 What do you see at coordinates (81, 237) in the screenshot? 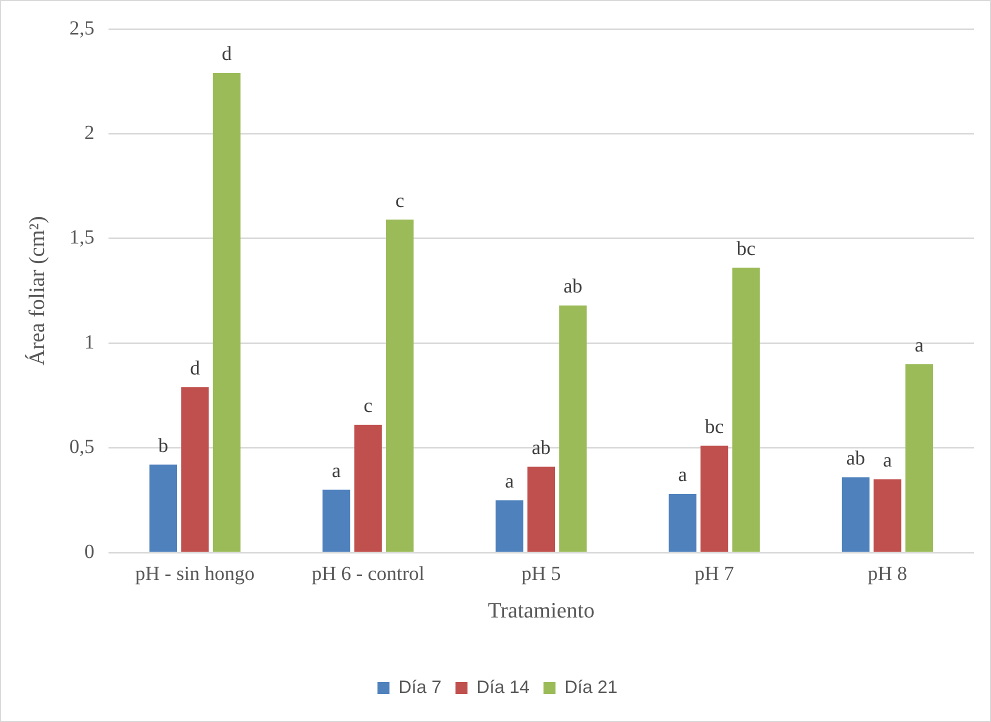
I see `y-tick-label: 1,5` at bounding box center [81, 237].